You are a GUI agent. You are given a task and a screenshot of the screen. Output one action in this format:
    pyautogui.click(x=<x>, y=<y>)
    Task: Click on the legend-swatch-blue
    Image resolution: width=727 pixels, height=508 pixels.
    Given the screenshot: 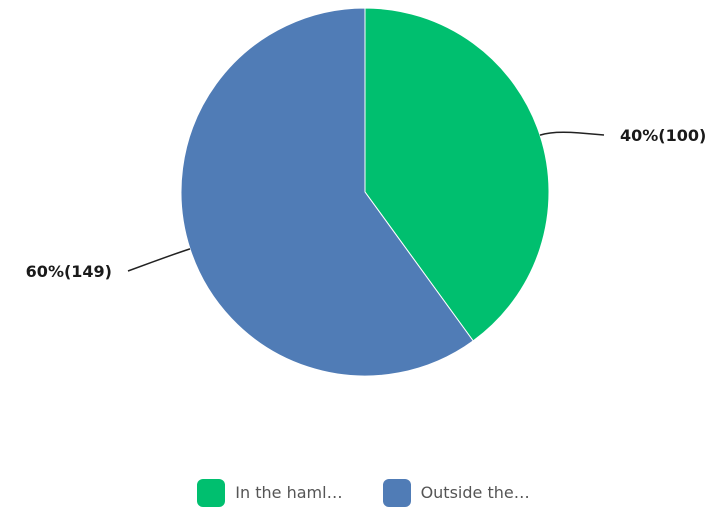 What is the action you would take?
    pyautogui.click(x=396, y=493)
    